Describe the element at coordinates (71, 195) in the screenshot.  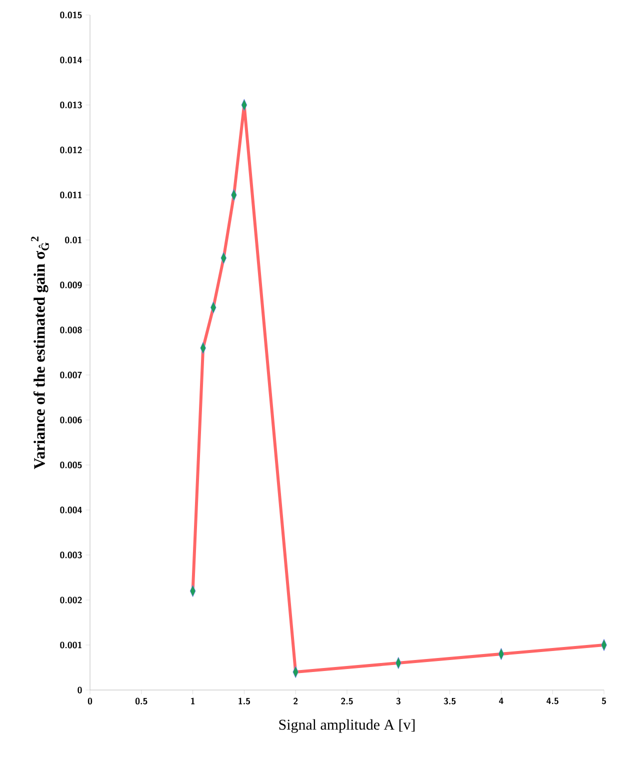
I see `y-tick-label: 0.011` at that location.